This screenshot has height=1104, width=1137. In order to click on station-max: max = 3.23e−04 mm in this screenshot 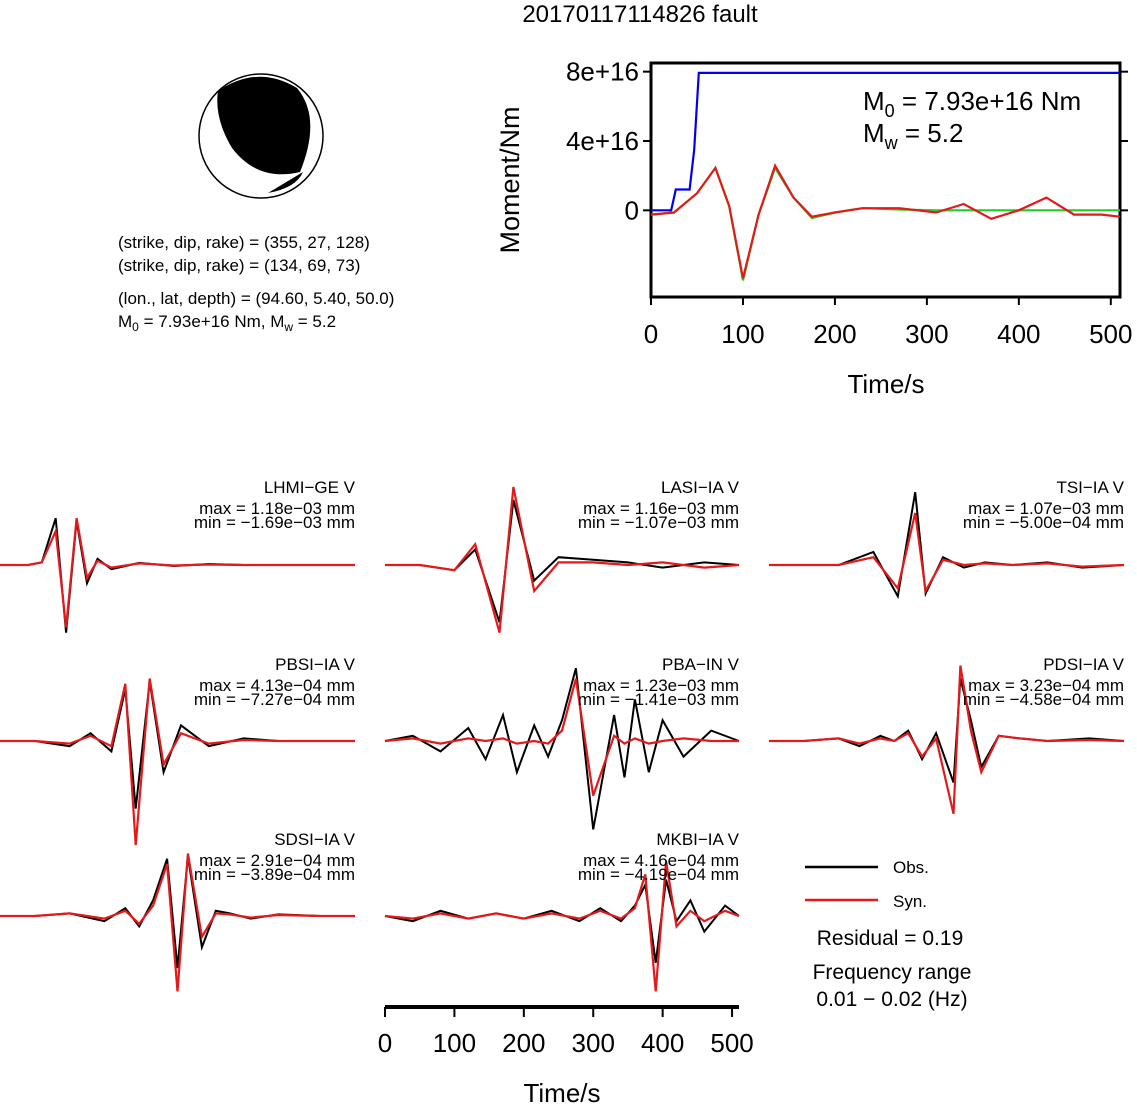, I will do `click(1046, 685)`.